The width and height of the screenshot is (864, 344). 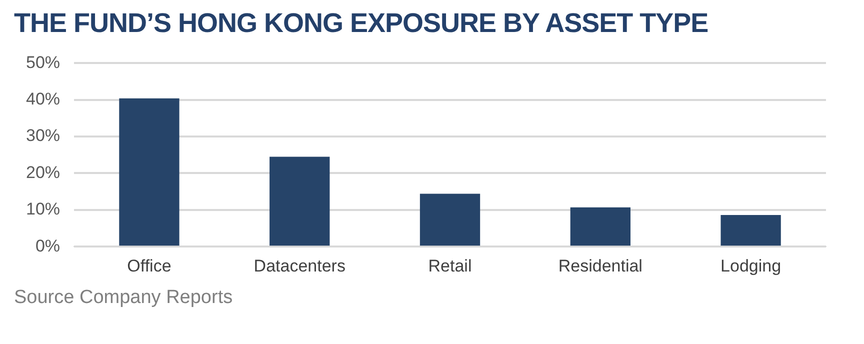 What do you see at coordinates (43, 136) in the screenshot?
I see `y-tick-label: 30%` at bounding box center [43, 136].